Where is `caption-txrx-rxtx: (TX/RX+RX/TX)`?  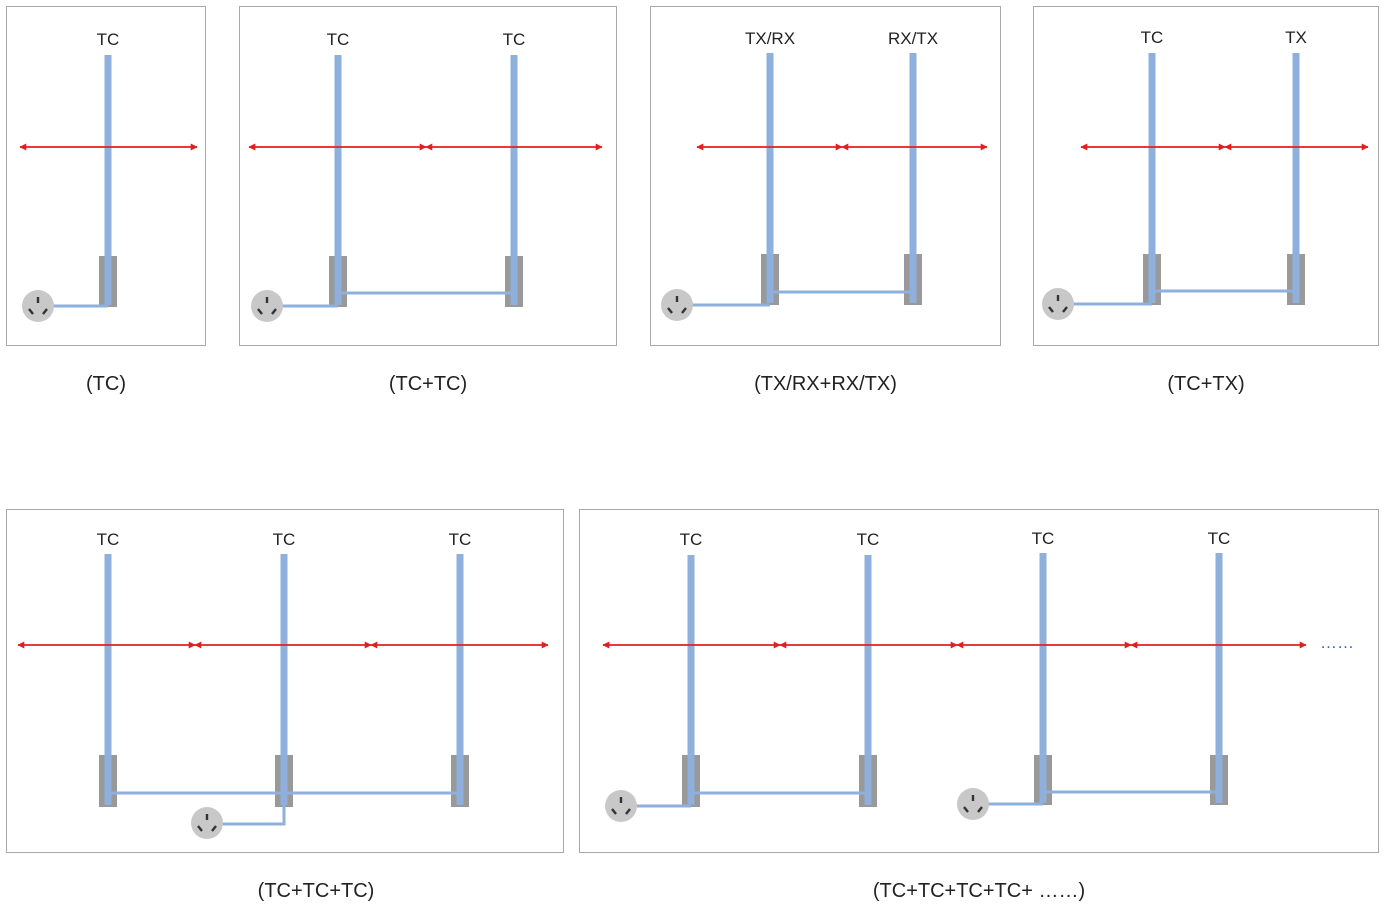 caption-txrx-rxtx: (TX/RX+RX/TX) is located at coordinates (825, 384).